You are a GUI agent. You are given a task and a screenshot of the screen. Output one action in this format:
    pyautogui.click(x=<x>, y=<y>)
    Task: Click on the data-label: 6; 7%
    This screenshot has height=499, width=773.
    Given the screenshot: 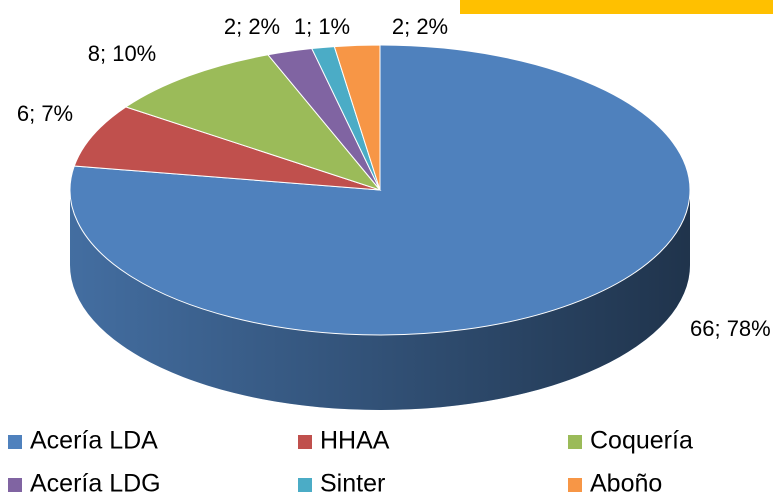 What is the action you would take?
    pyautogui.click(x=45, y=113)
    